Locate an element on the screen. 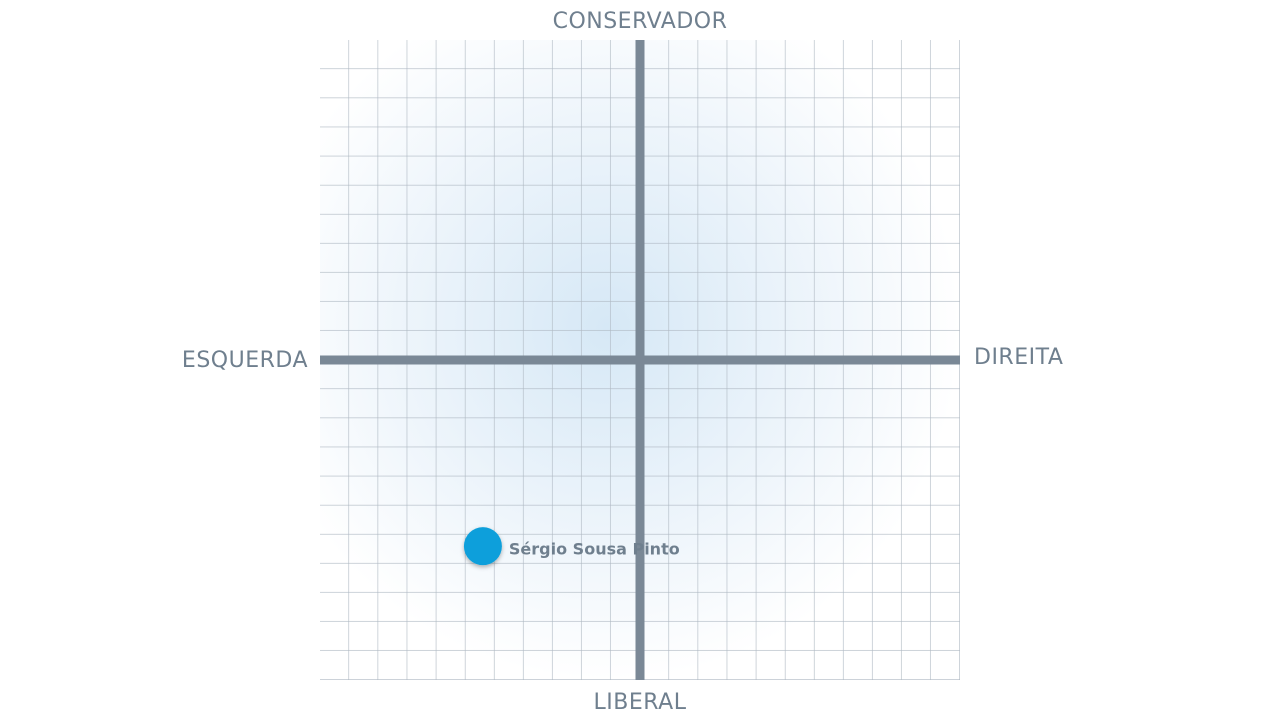 The image size is (1280, 720). left-label: ESQUERDA is located at coordinates (245, 360).